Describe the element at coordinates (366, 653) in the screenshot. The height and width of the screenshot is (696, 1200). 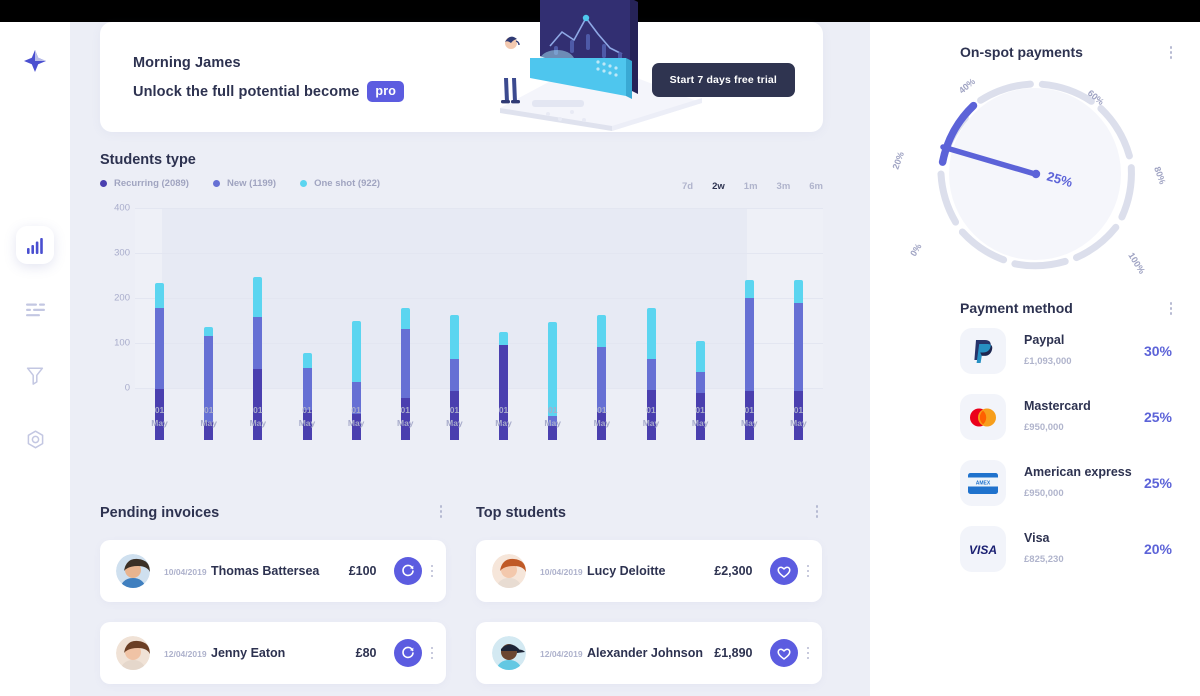
I see `list-item-amount: £80` at that location.